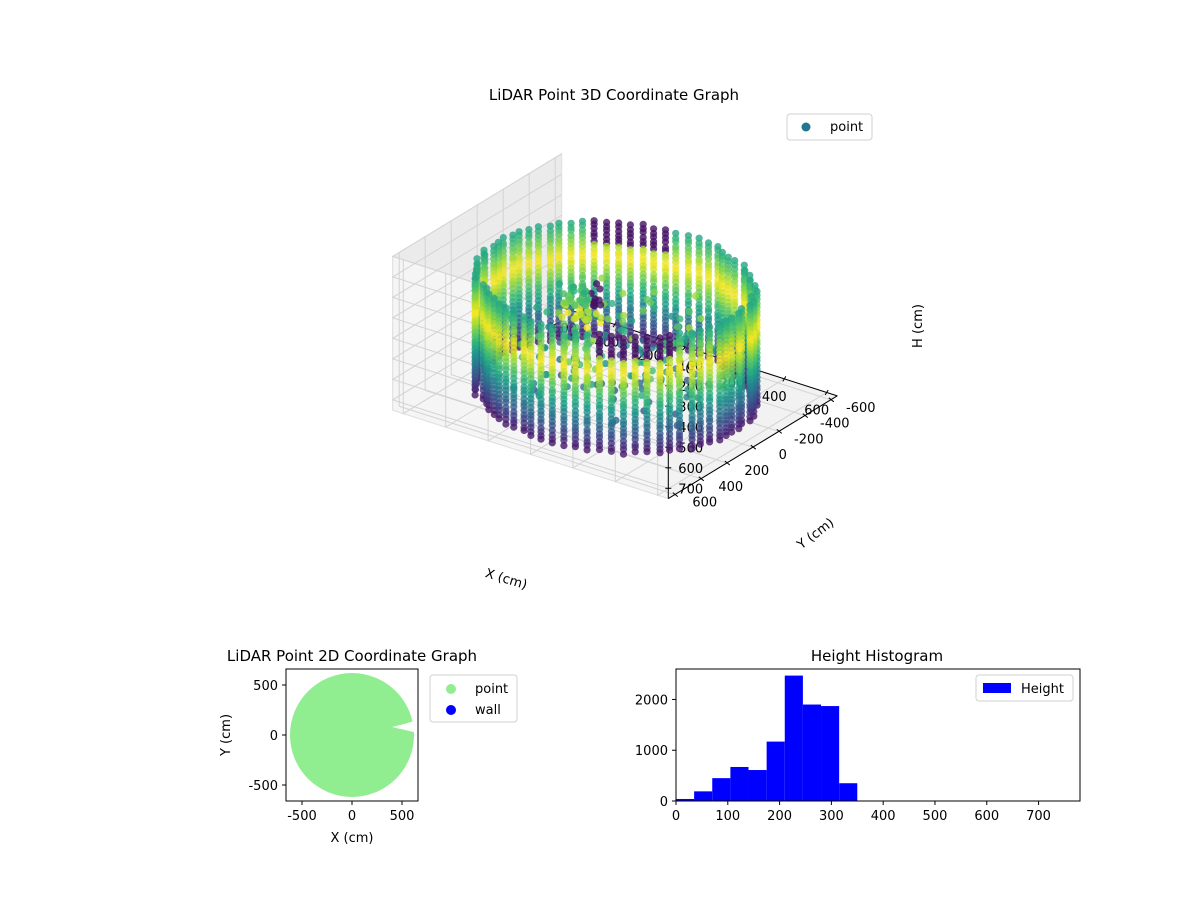 This screenshot has width=1200, height=900. Describe the element at coordinates (676, 816) in the screenshot. I see `chart-hist-x-tick-label: 0` at that location.